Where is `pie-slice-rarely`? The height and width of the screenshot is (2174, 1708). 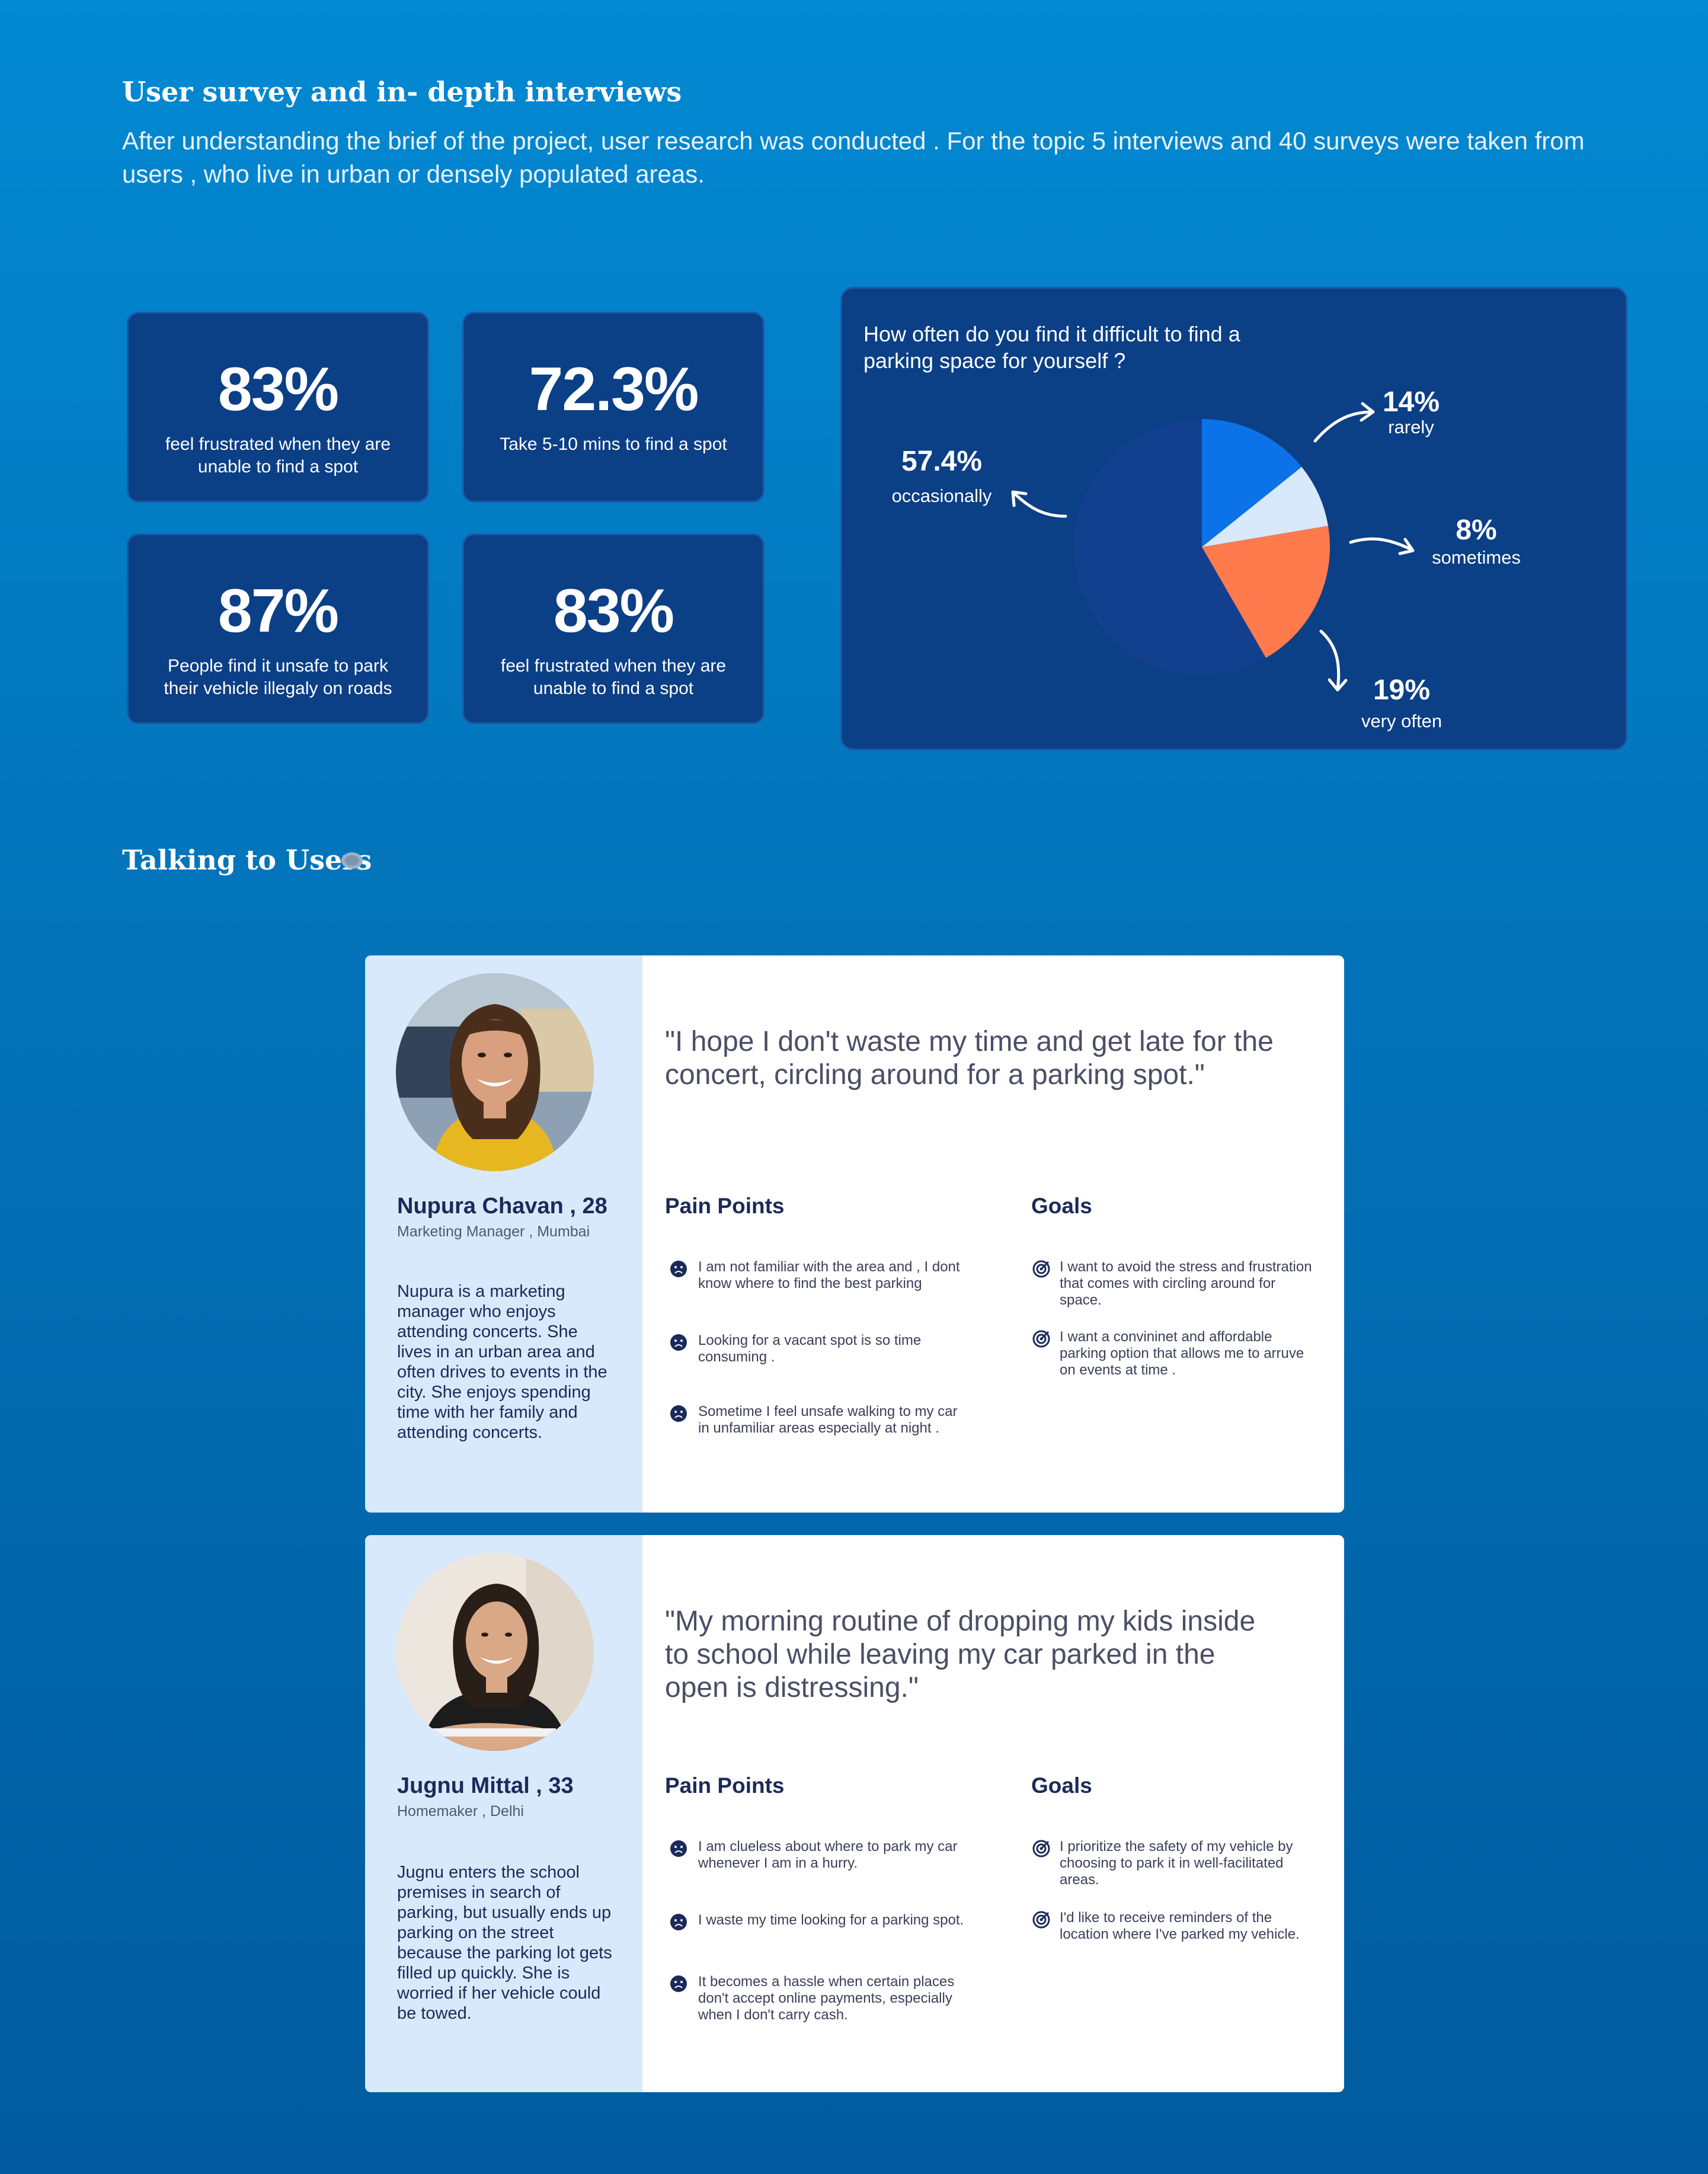 pie-slice-rarely is located at coordinates (1252, 483).